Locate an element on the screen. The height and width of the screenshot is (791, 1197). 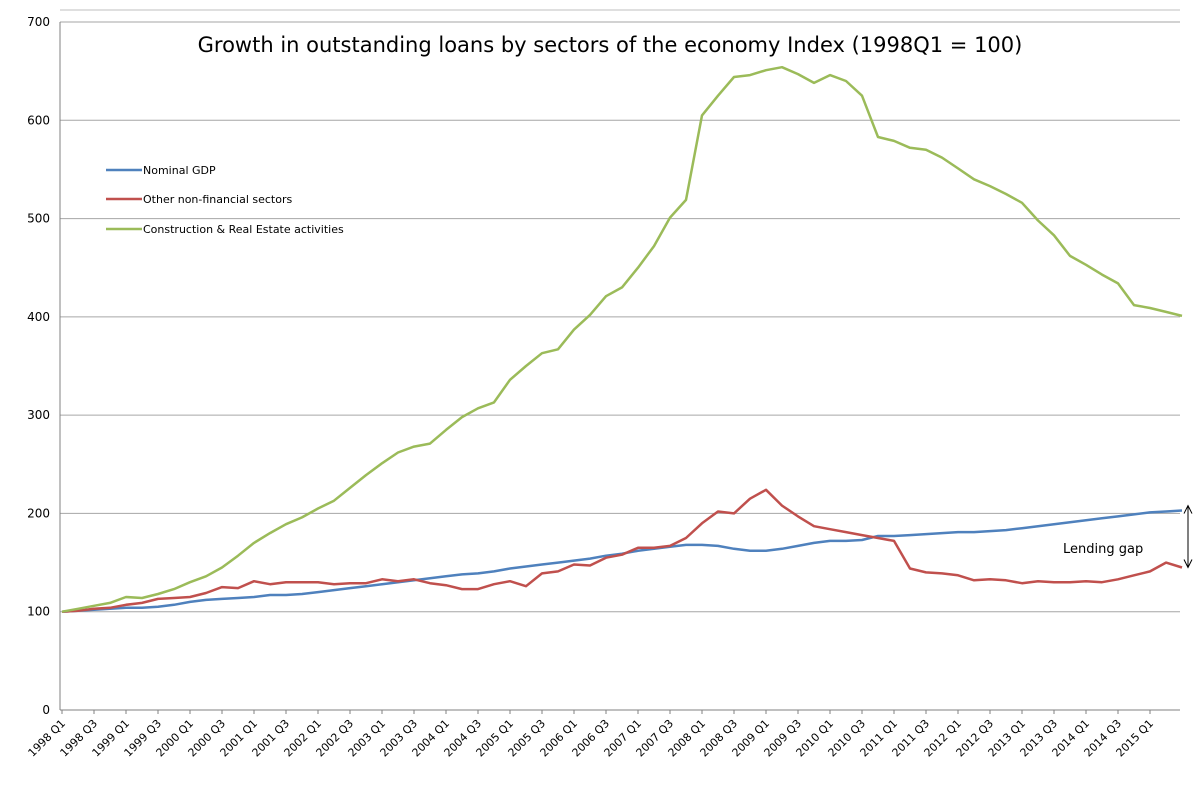
legend-label: Nominal GDP is located at coordinates (179, 170).